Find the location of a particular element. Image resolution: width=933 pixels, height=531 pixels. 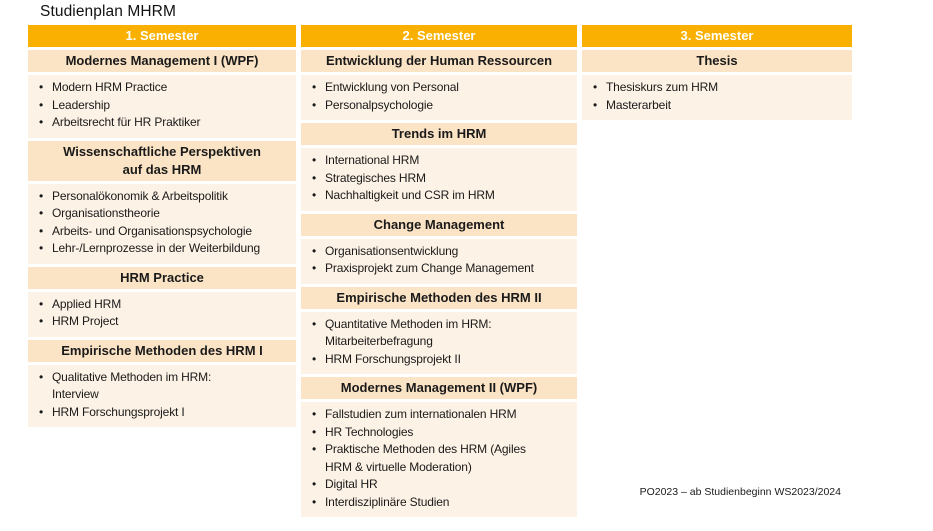

course-item: Personalpsychologie is located at coordinates (438, 106).